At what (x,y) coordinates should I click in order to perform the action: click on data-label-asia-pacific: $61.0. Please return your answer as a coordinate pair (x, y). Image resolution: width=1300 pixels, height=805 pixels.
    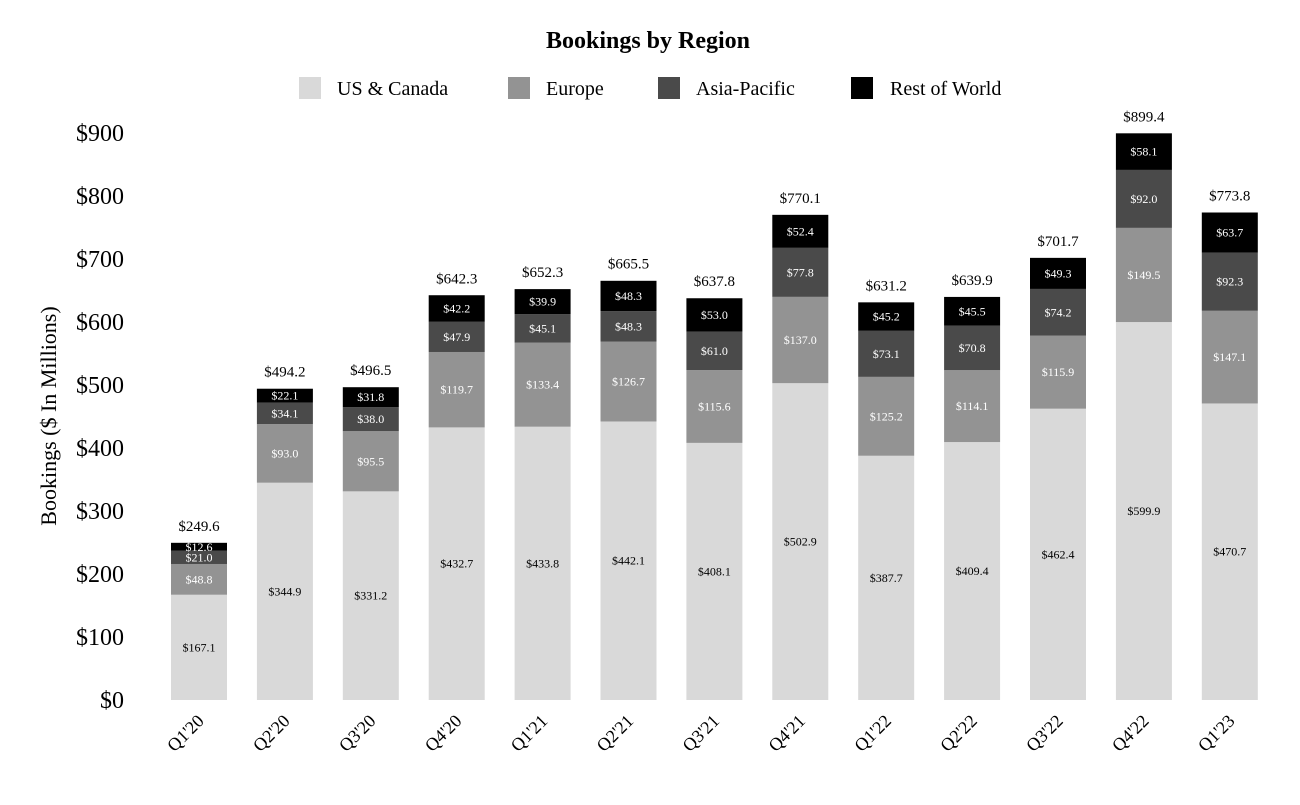
    Looking at the image, I should click on (714, 351).